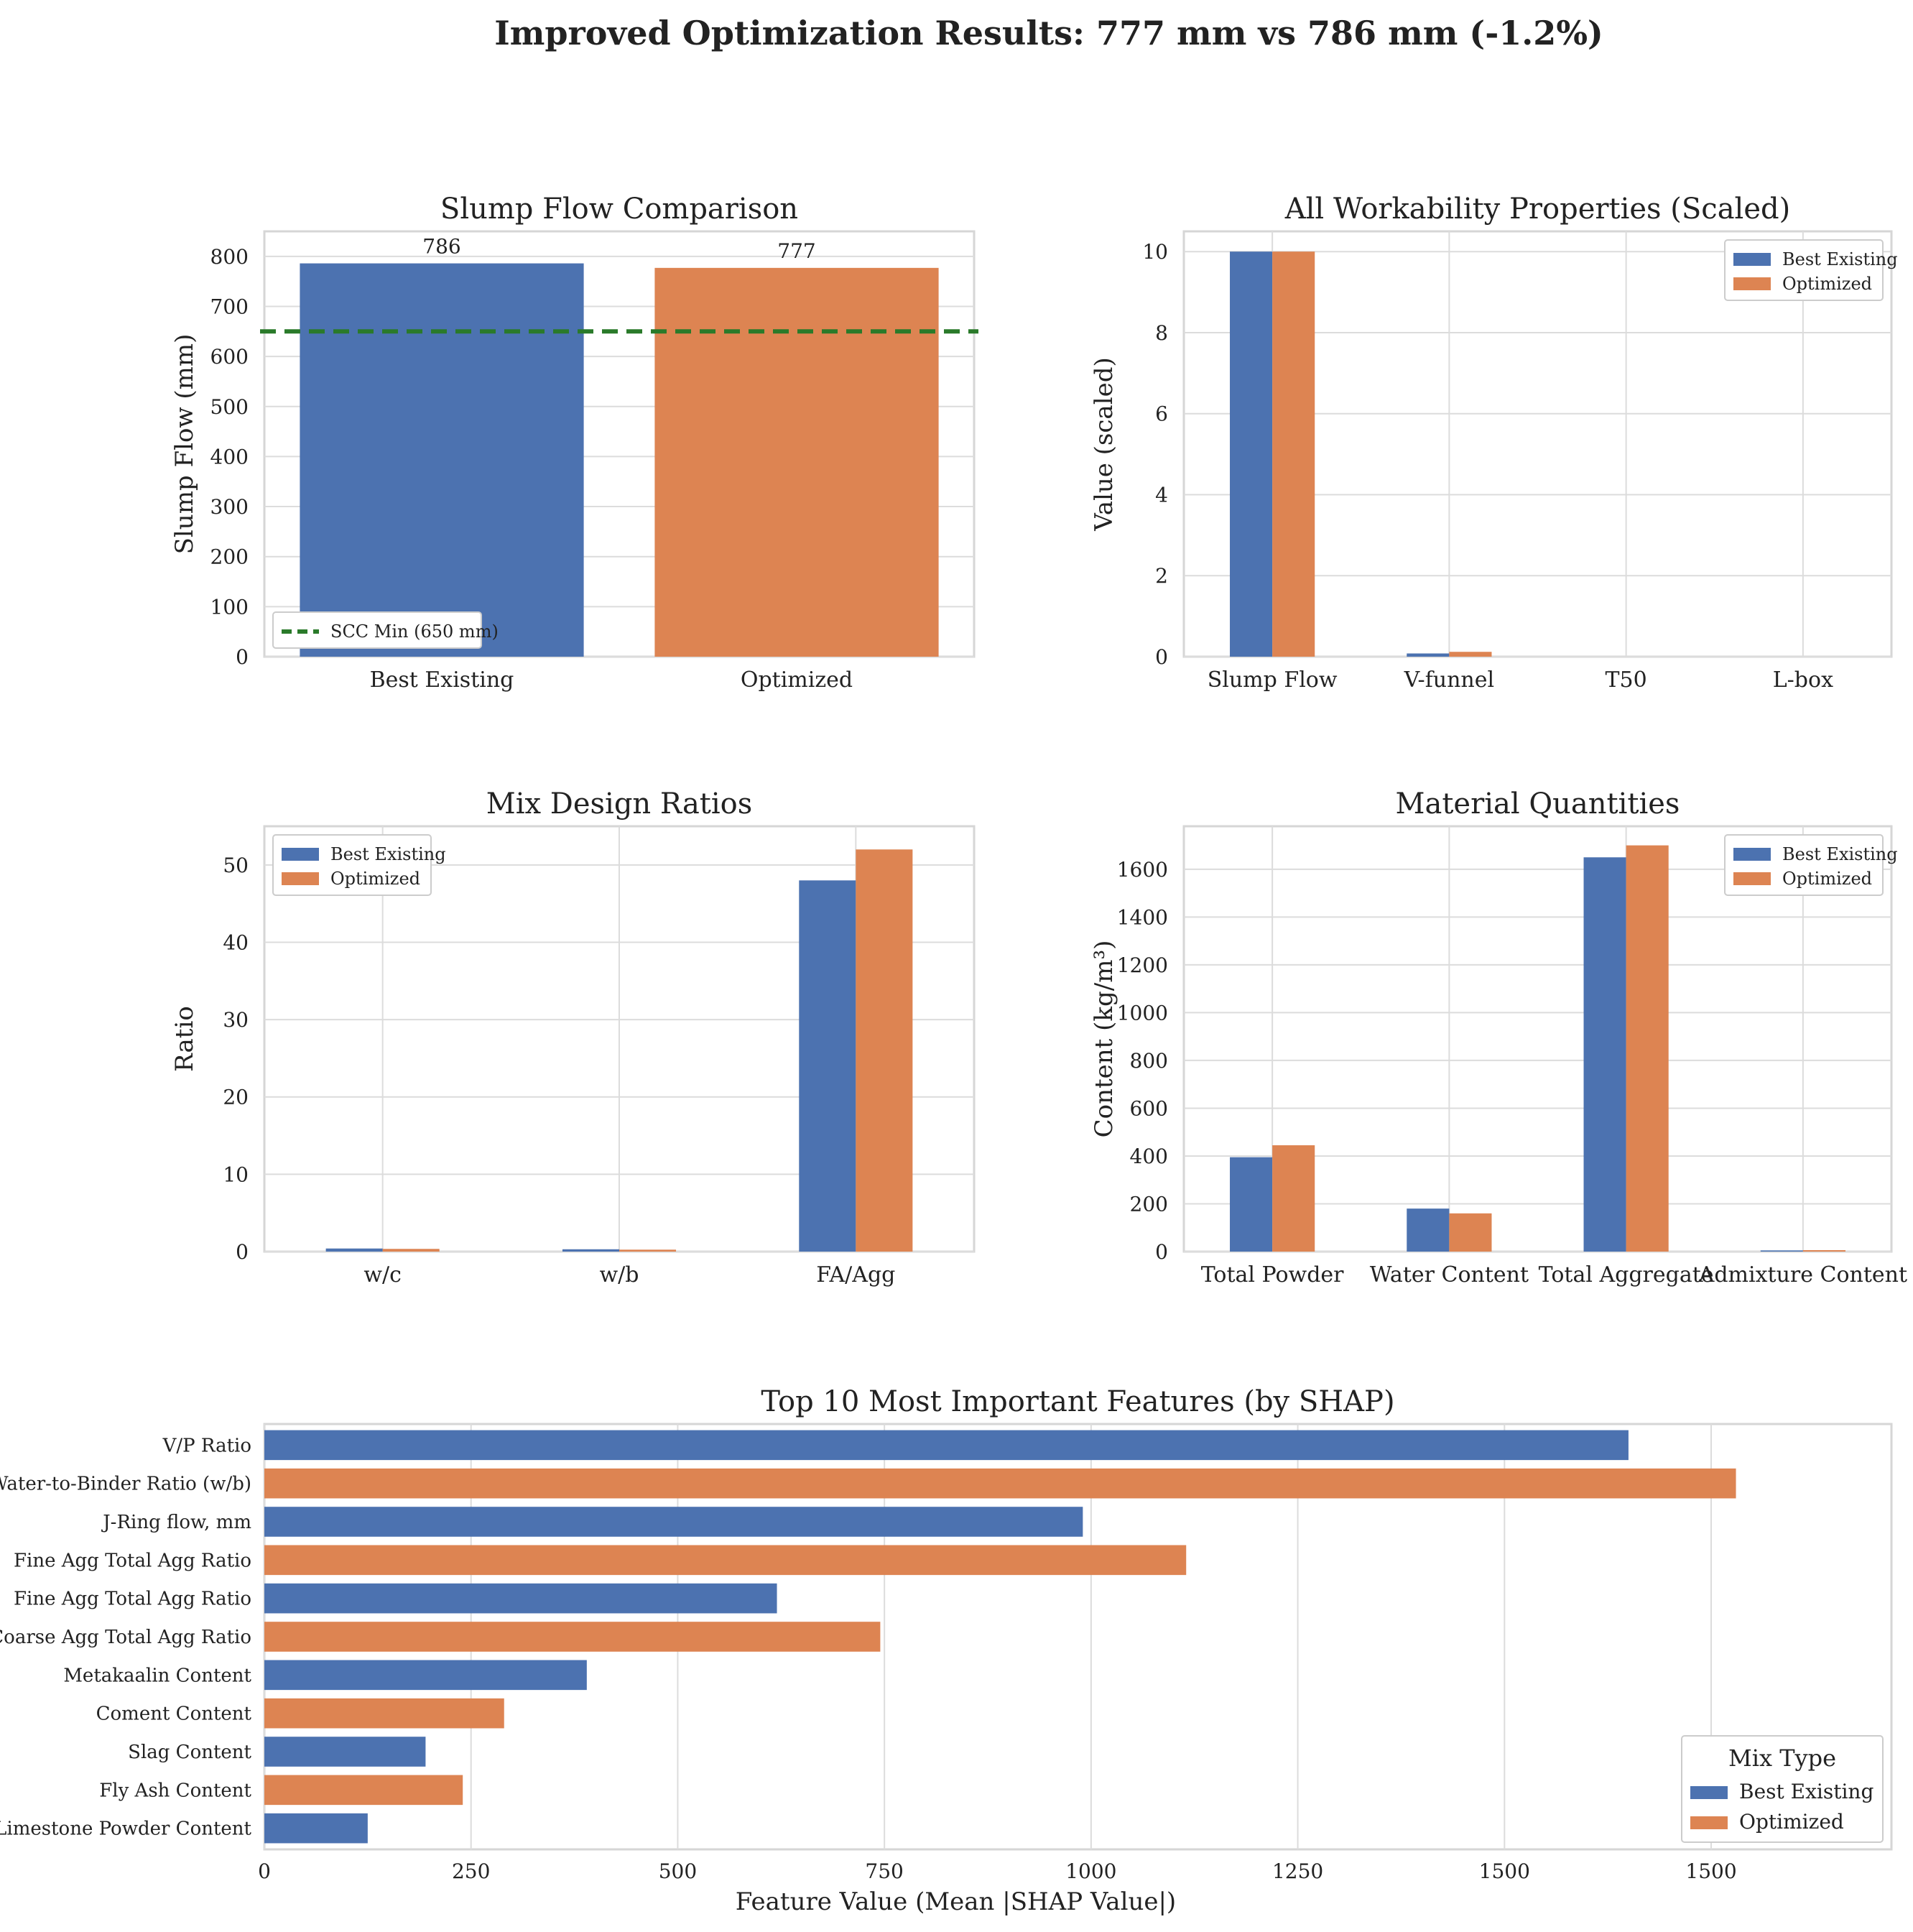 Image resolution: width=1913 pixels, height=1932 pixels. What do you see at coordinates (230, 306) in the screenshot?
I see `y-tick-label: 700` at bounding box center [230, 306].